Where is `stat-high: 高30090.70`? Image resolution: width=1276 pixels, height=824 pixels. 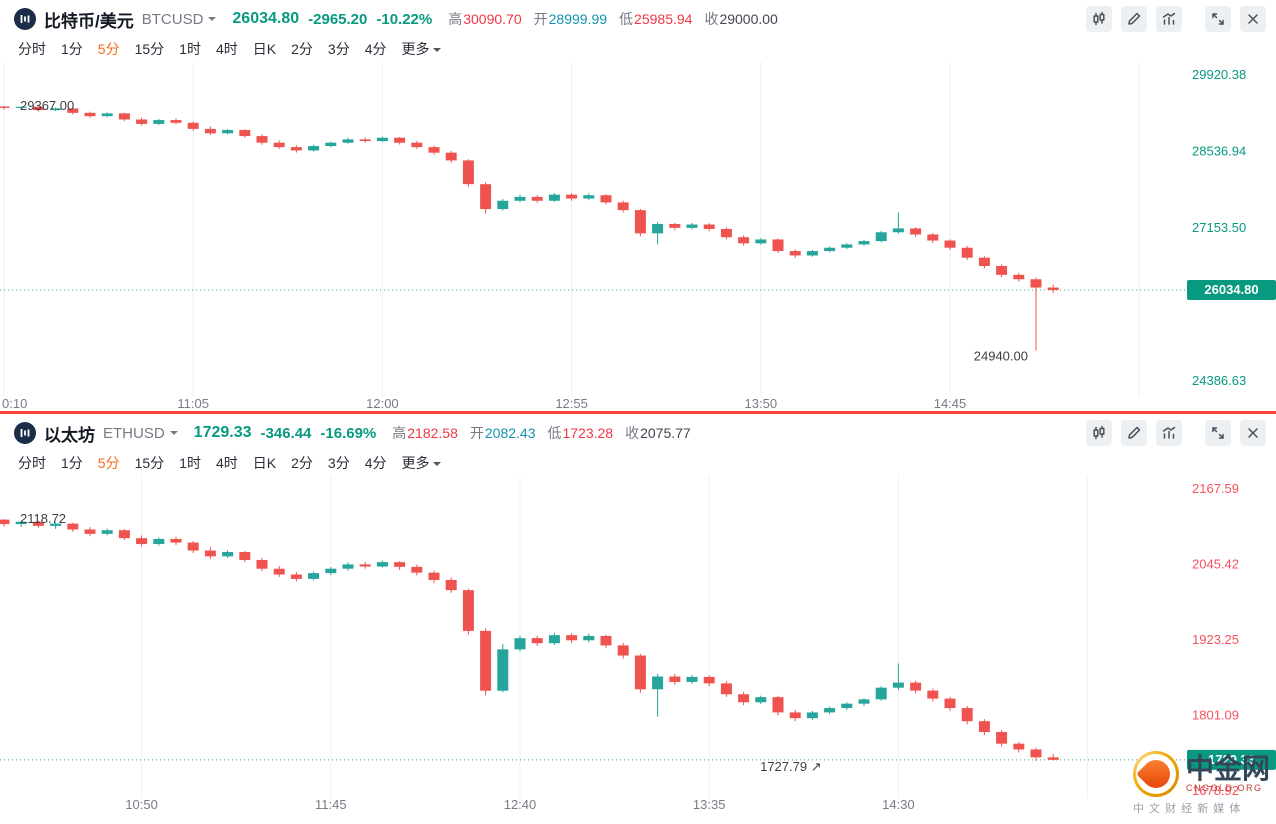
stat-high: 高30090.70 is located at coordinates (485, 19).